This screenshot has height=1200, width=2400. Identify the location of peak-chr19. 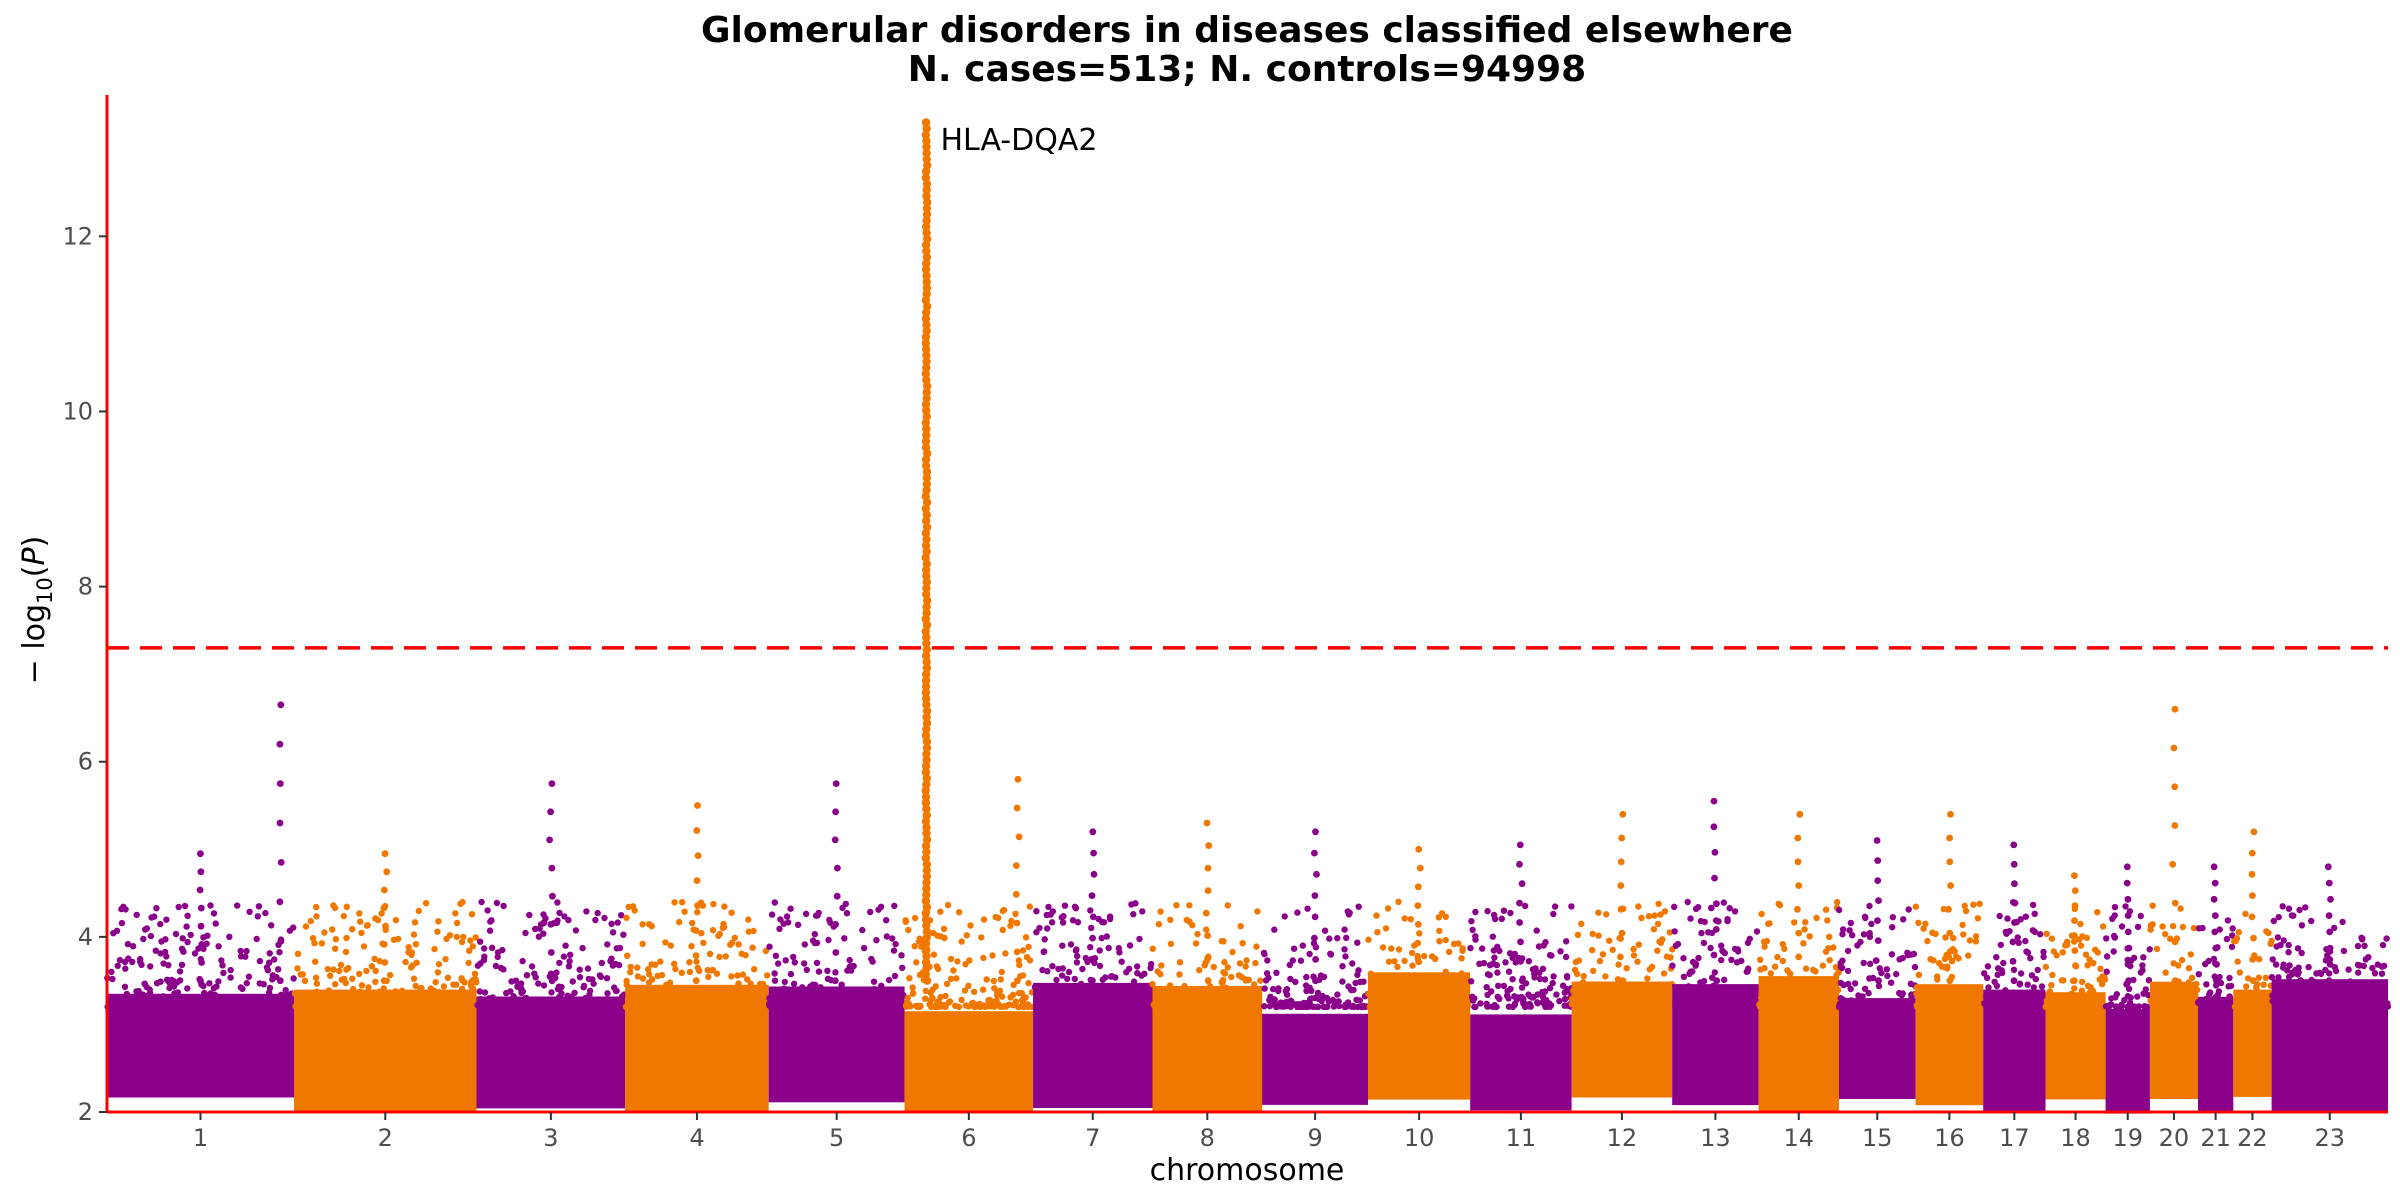
(2128, 924).